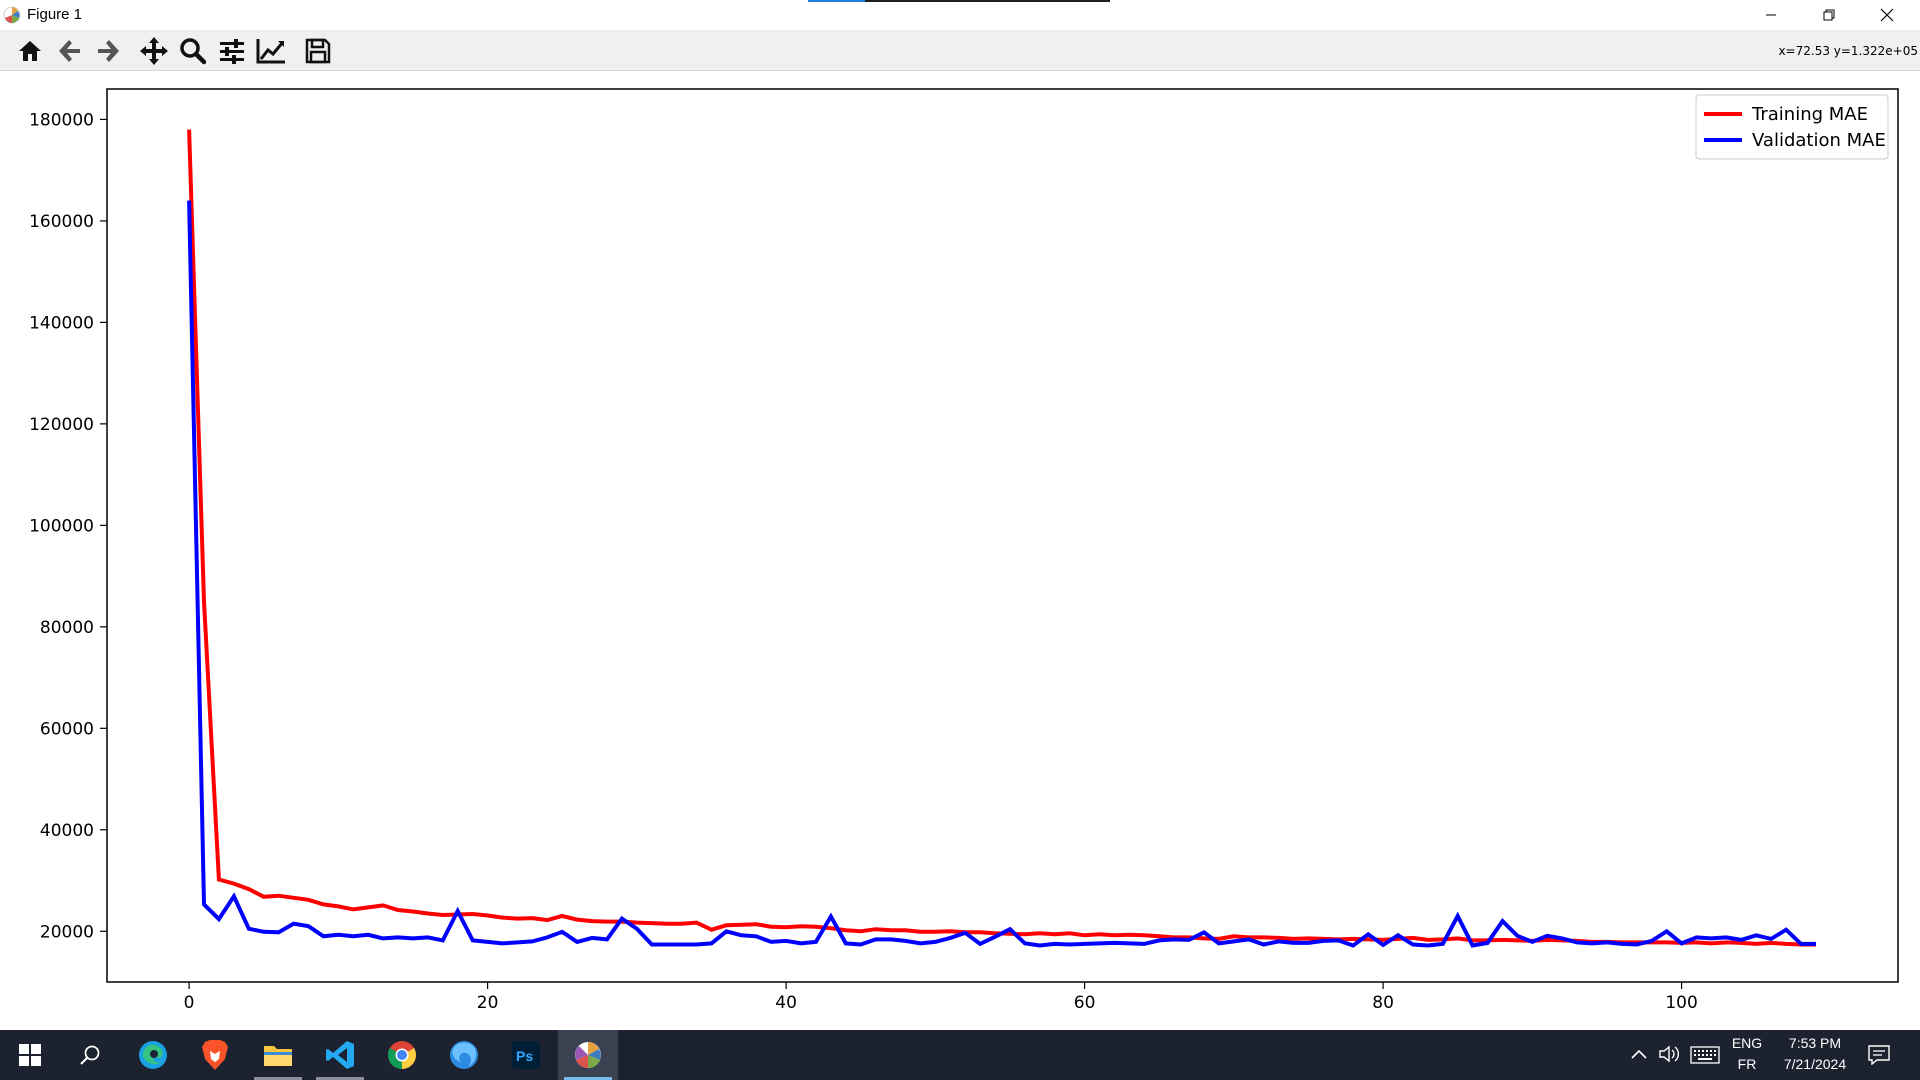 The width and height of the screenshot is (1920, 1080). I want to click on magnifier-icon, so click(193, 51).